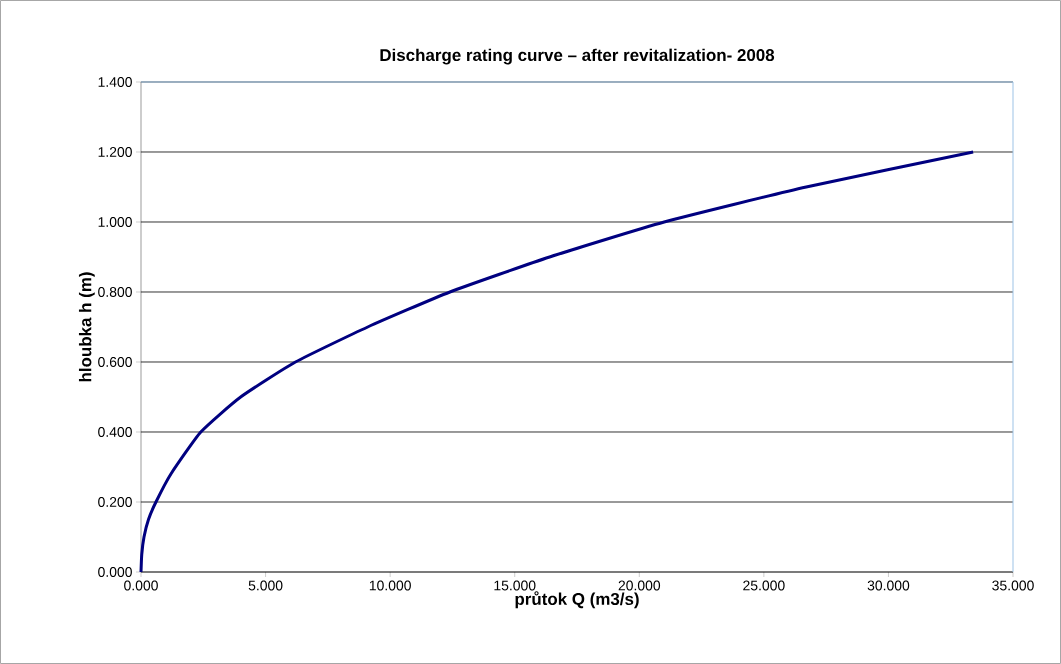 The image size is (1061, 664). I want to click on y-tick-label: 0.600, so click(115, 362).